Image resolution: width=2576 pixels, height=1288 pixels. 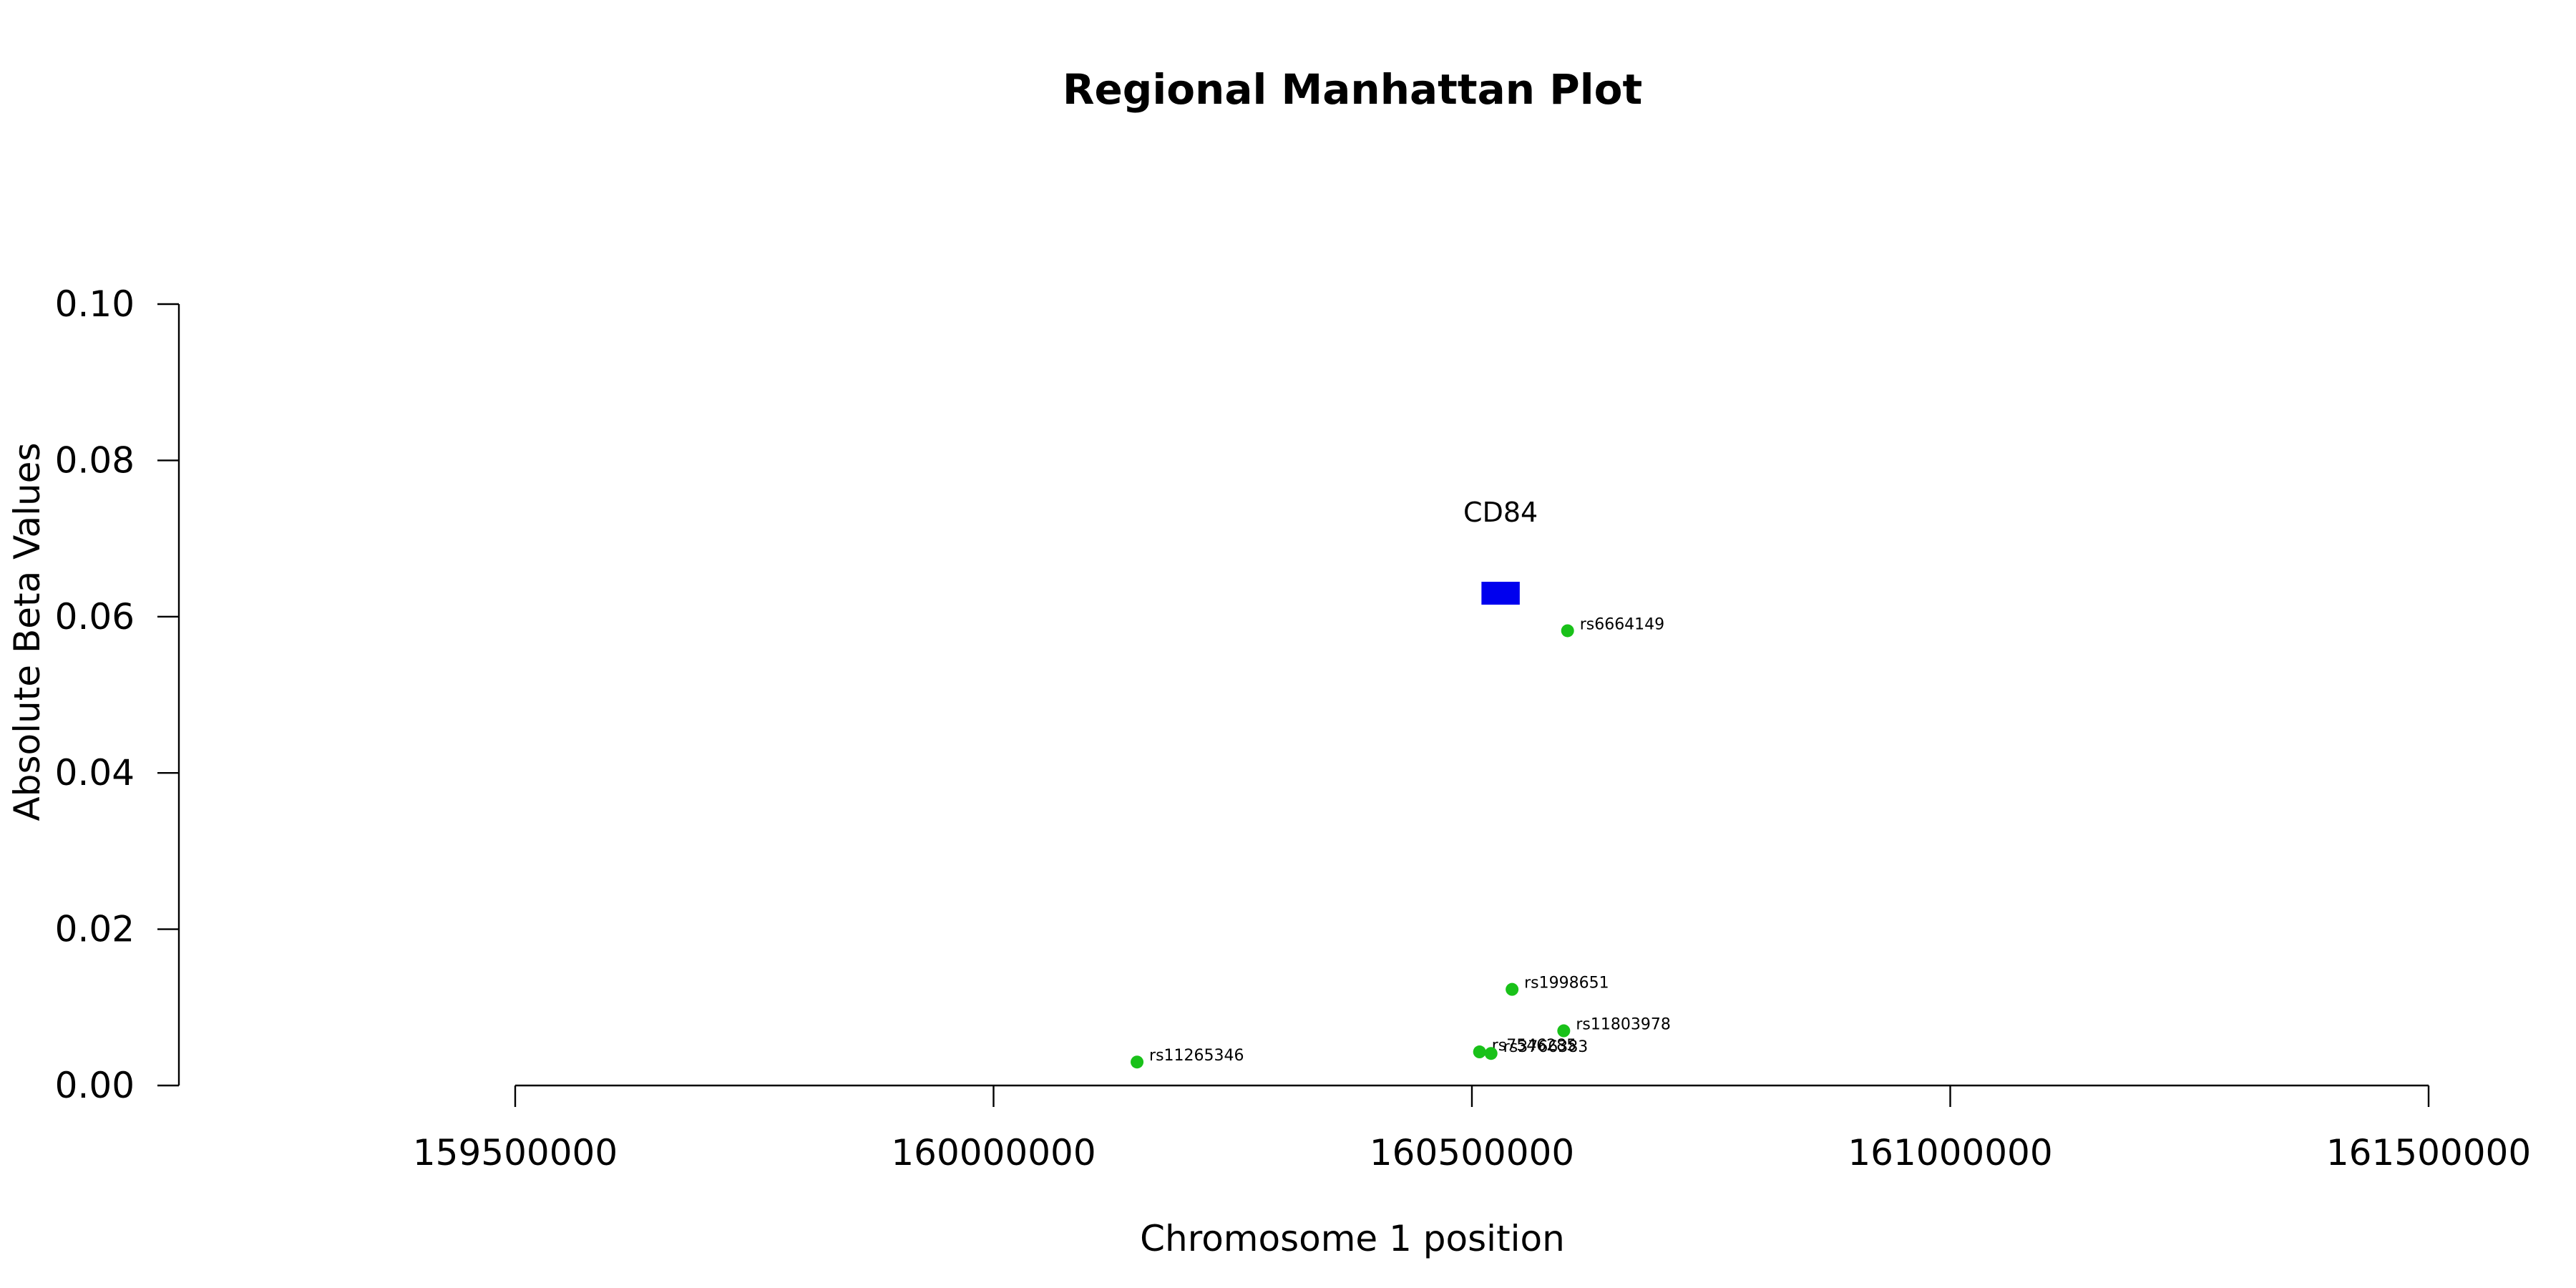 I want to click on x-tick-label: 161500000, so click(x=2428, y=1153).